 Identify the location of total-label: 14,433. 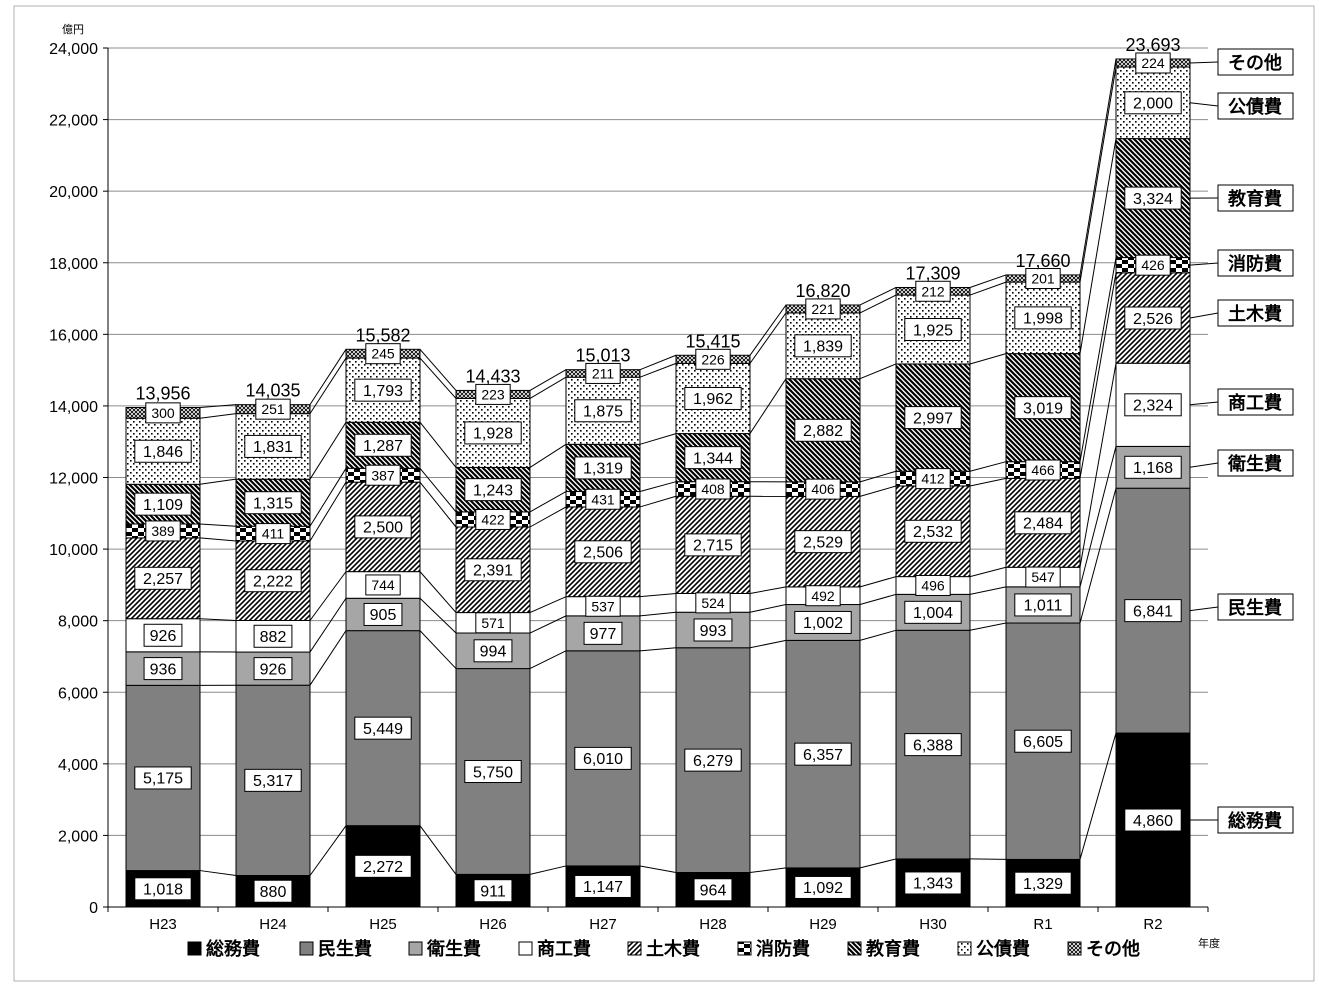
(492, 376).